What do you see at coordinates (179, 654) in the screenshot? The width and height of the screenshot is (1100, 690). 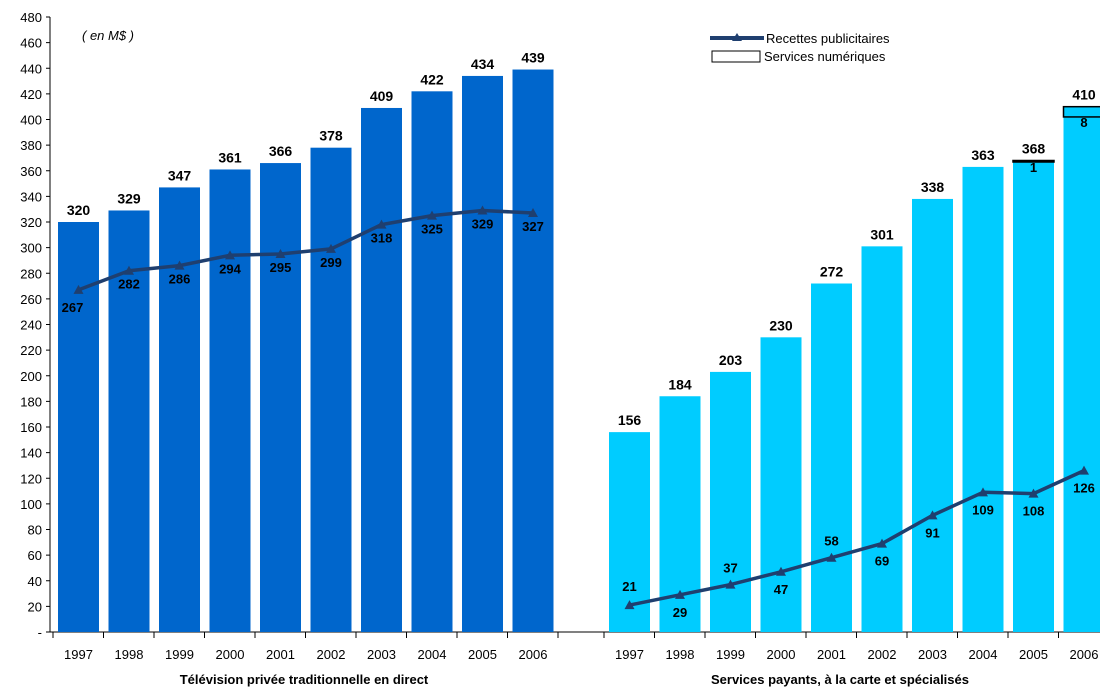 I see `x-tick-label: 1999` at bounding box center [179, 654].